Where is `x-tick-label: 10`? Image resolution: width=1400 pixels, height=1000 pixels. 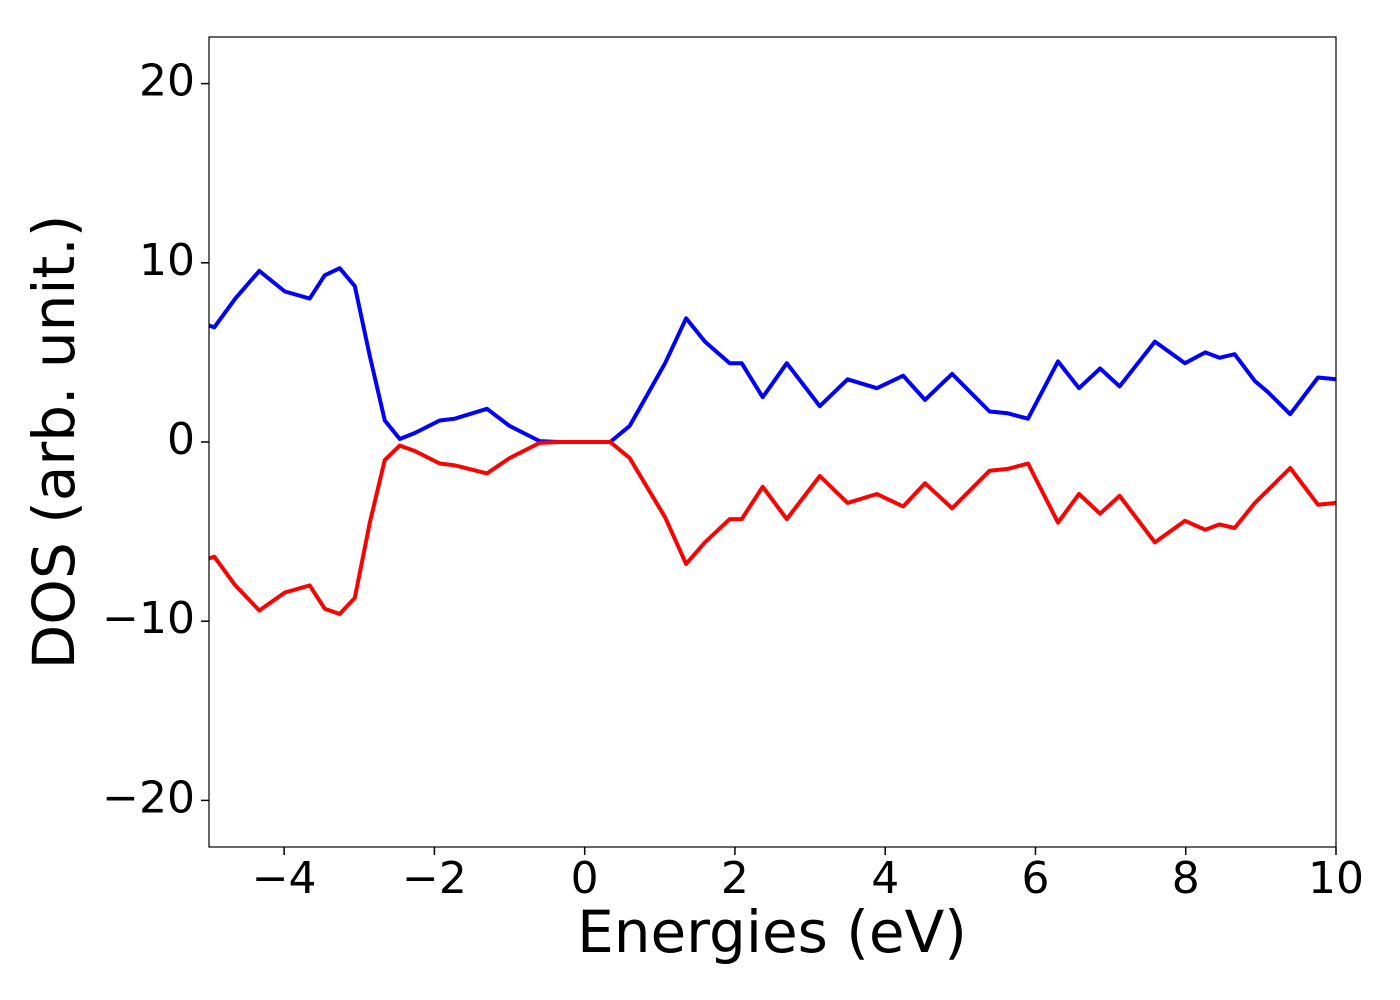
x-tick-label: 10 is located at coordinates (1336, 878).